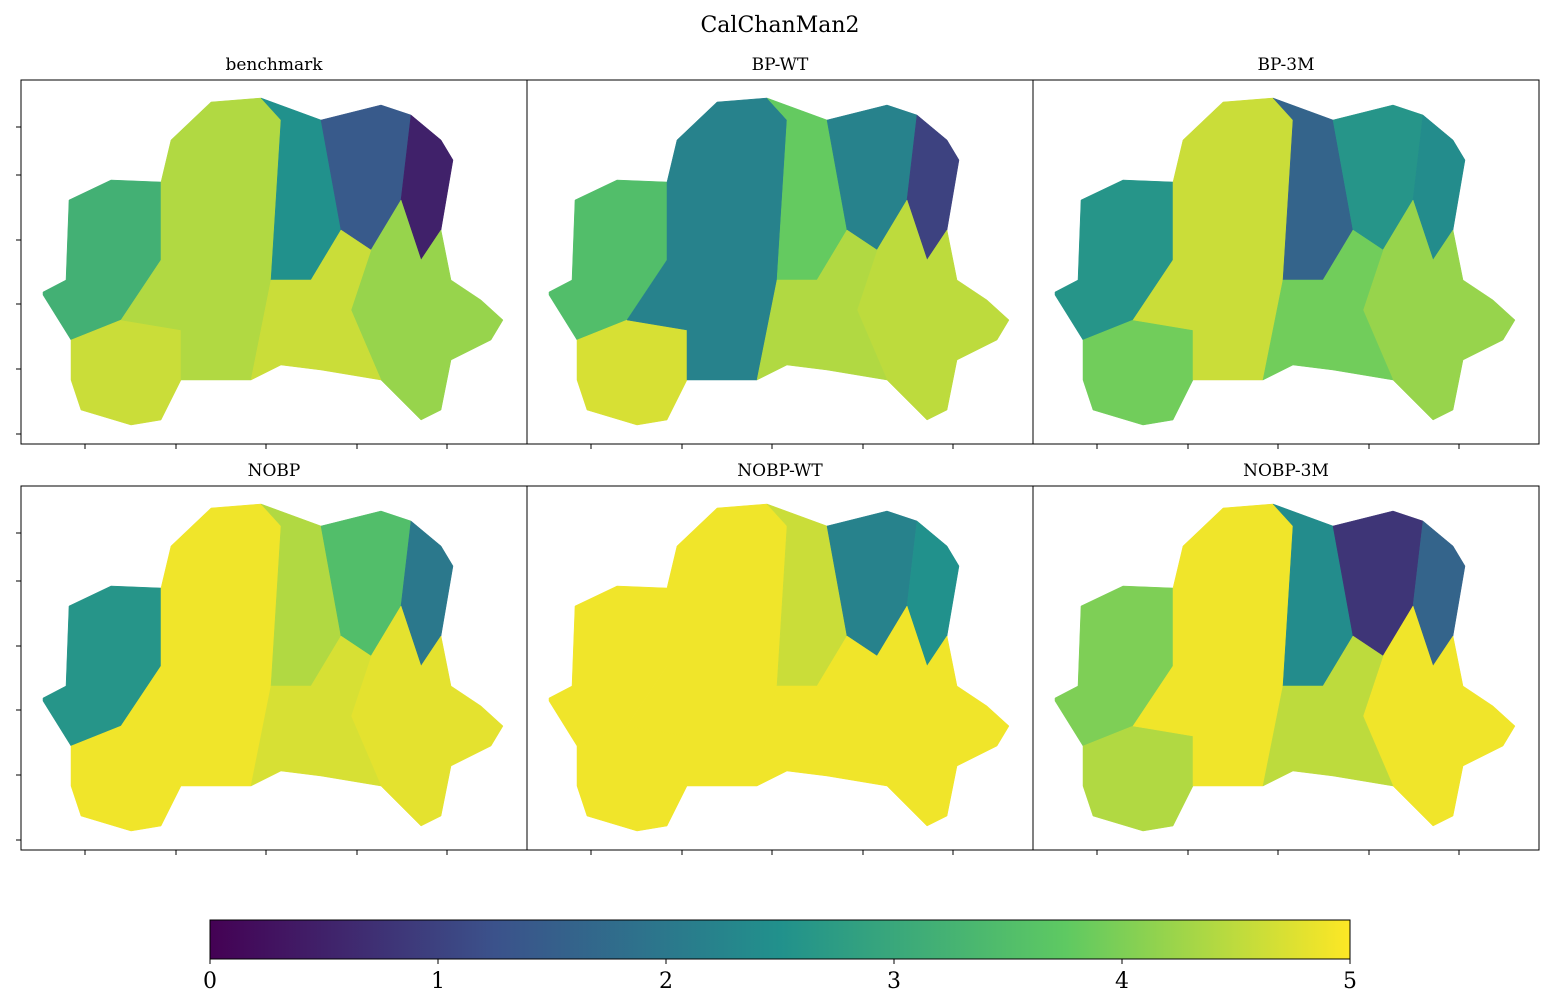 Image resolution: width=1557 pixels, height=1007 pixels. I want to click on panel-title: NOBP-WT, so click(780, 471).